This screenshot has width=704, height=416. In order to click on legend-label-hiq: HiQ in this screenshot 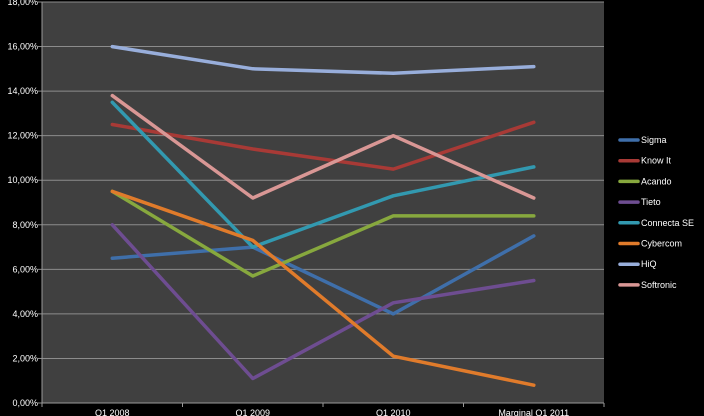, I will do `click(649, 264)`.